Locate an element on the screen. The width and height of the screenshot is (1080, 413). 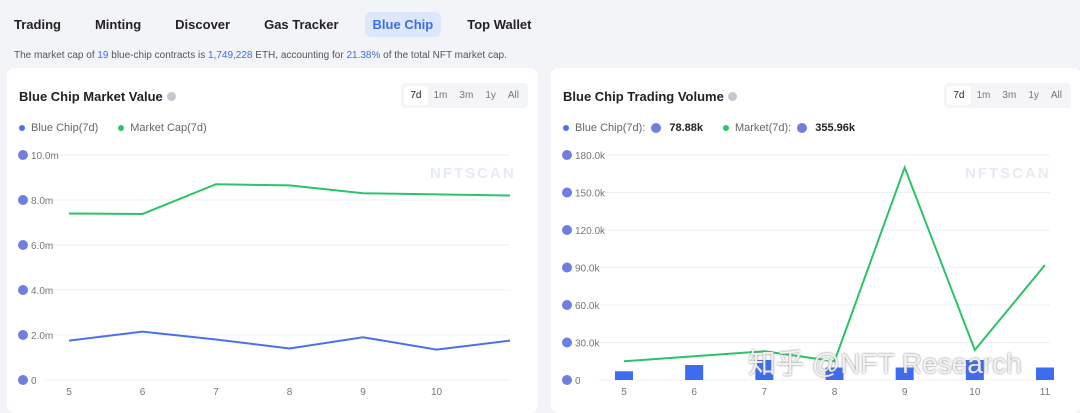
legend-label: Market(7d): is located at coordinates (763, 128).